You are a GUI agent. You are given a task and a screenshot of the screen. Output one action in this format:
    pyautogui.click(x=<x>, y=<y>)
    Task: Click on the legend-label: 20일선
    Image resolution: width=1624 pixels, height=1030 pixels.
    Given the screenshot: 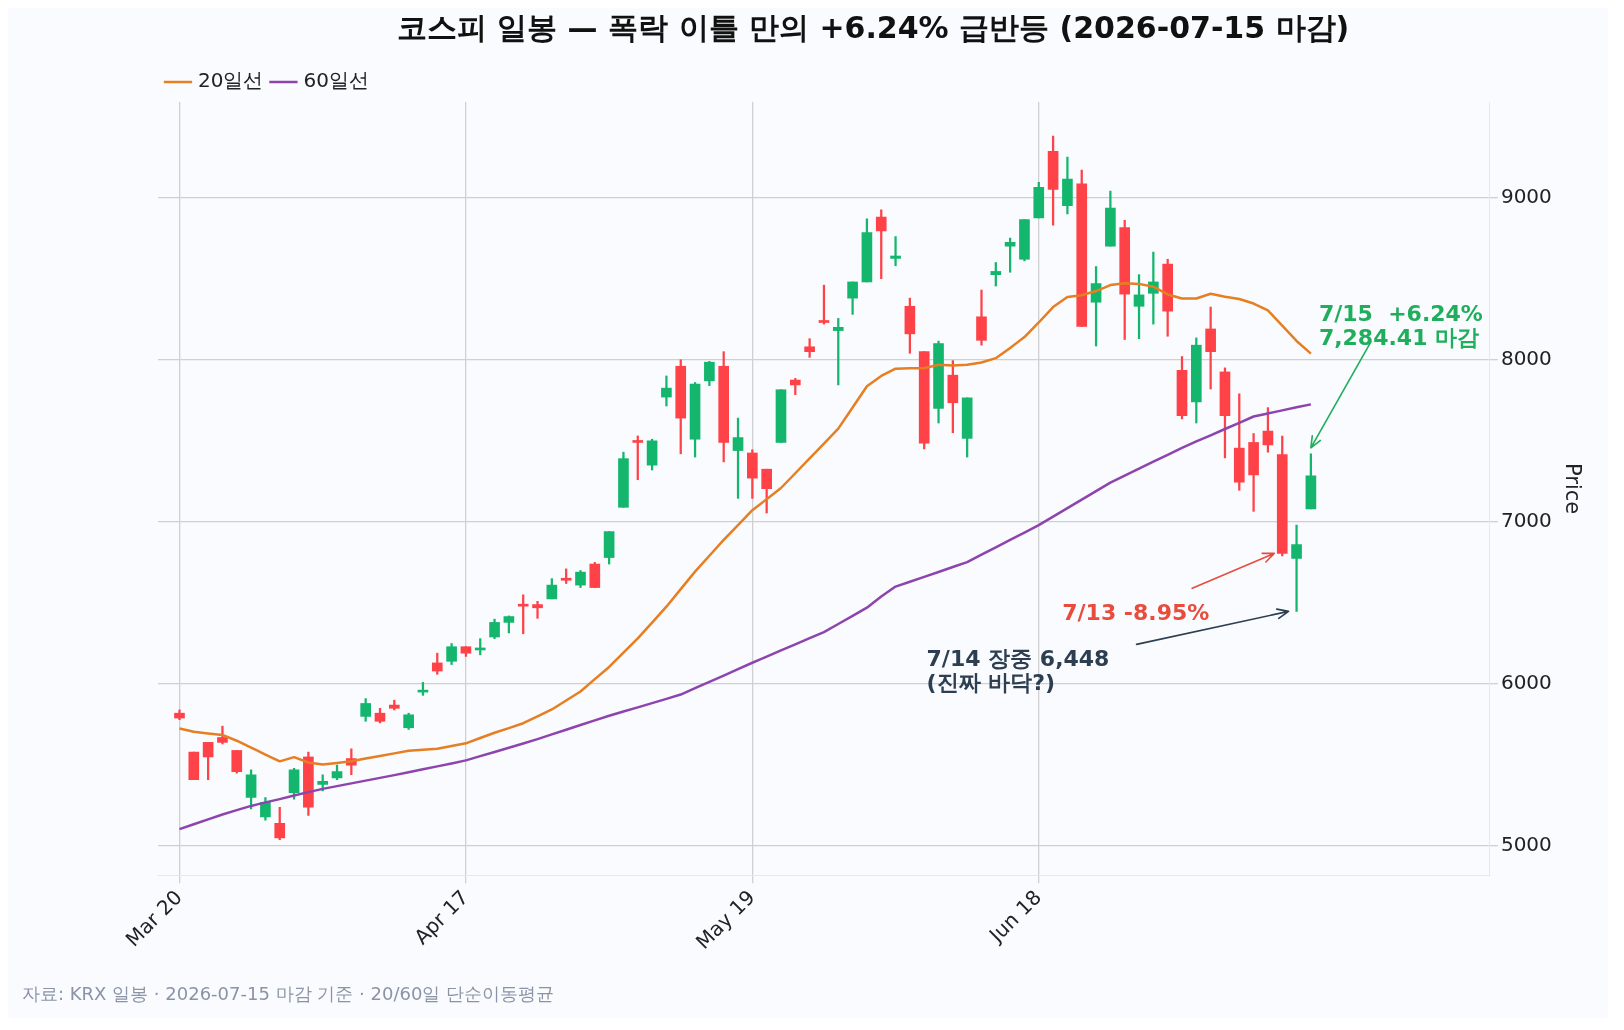 What is the action you would take?
    pyautogui.click(x=231, y=80)
    